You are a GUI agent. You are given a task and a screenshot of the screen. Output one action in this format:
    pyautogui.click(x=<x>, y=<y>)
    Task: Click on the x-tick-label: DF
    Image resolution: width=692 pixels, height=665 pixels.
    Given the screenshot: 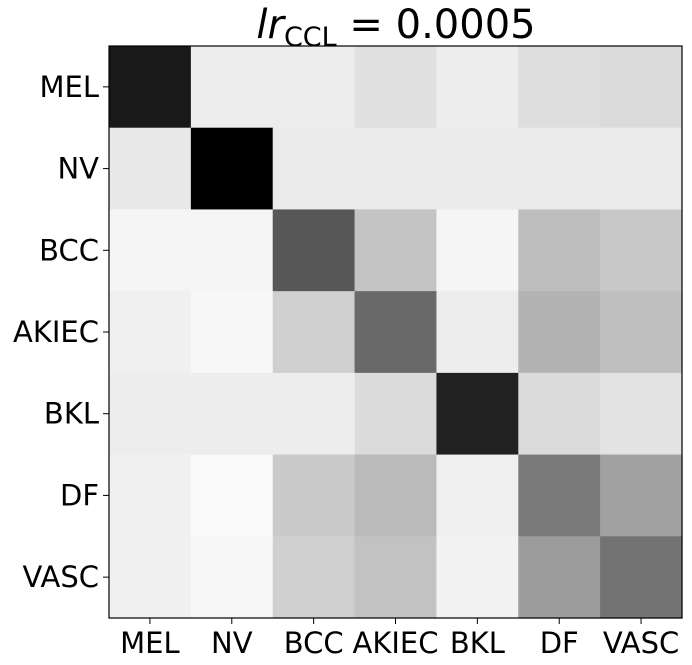 What is the action you would take?
    pyautogui.click(x=559, y=643)
    